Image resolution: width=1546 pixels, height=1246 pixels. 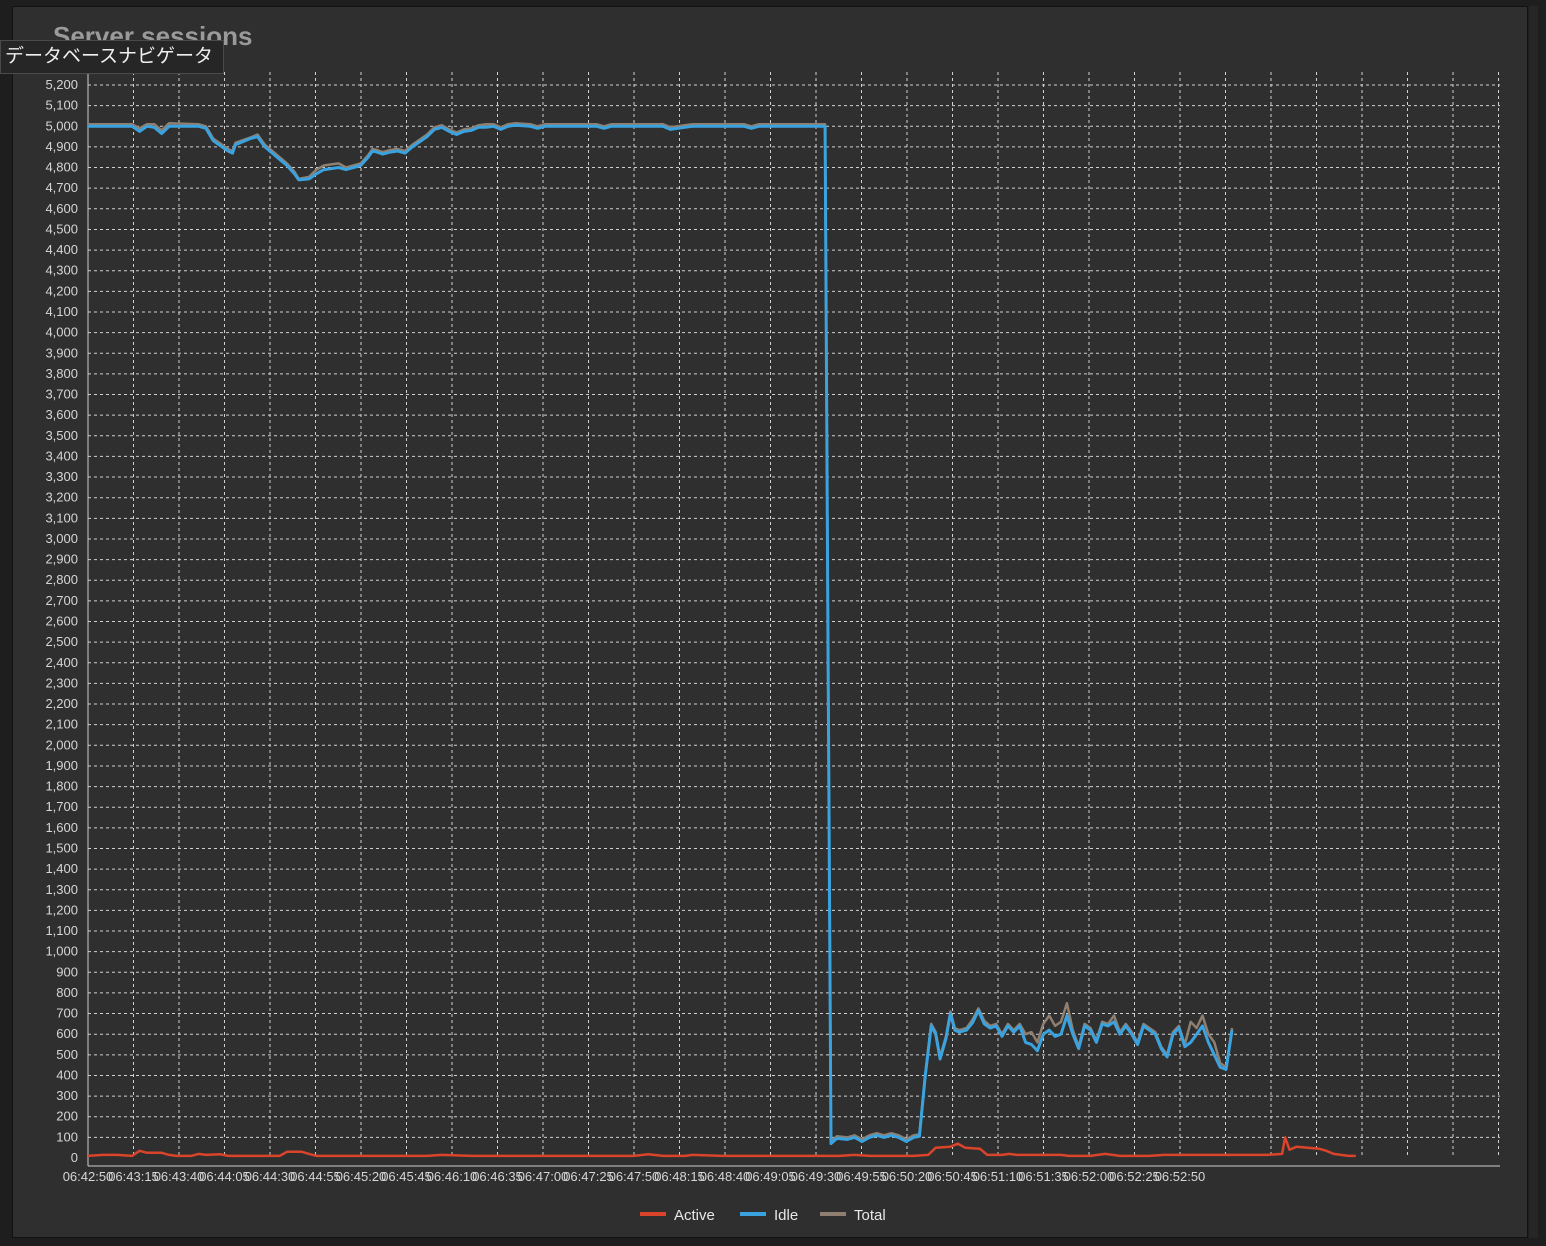 What do you see at coordinates (61, 600) in the screenshot?
I see `y-tick-label: 2,700` at bounding box center [61, 600].